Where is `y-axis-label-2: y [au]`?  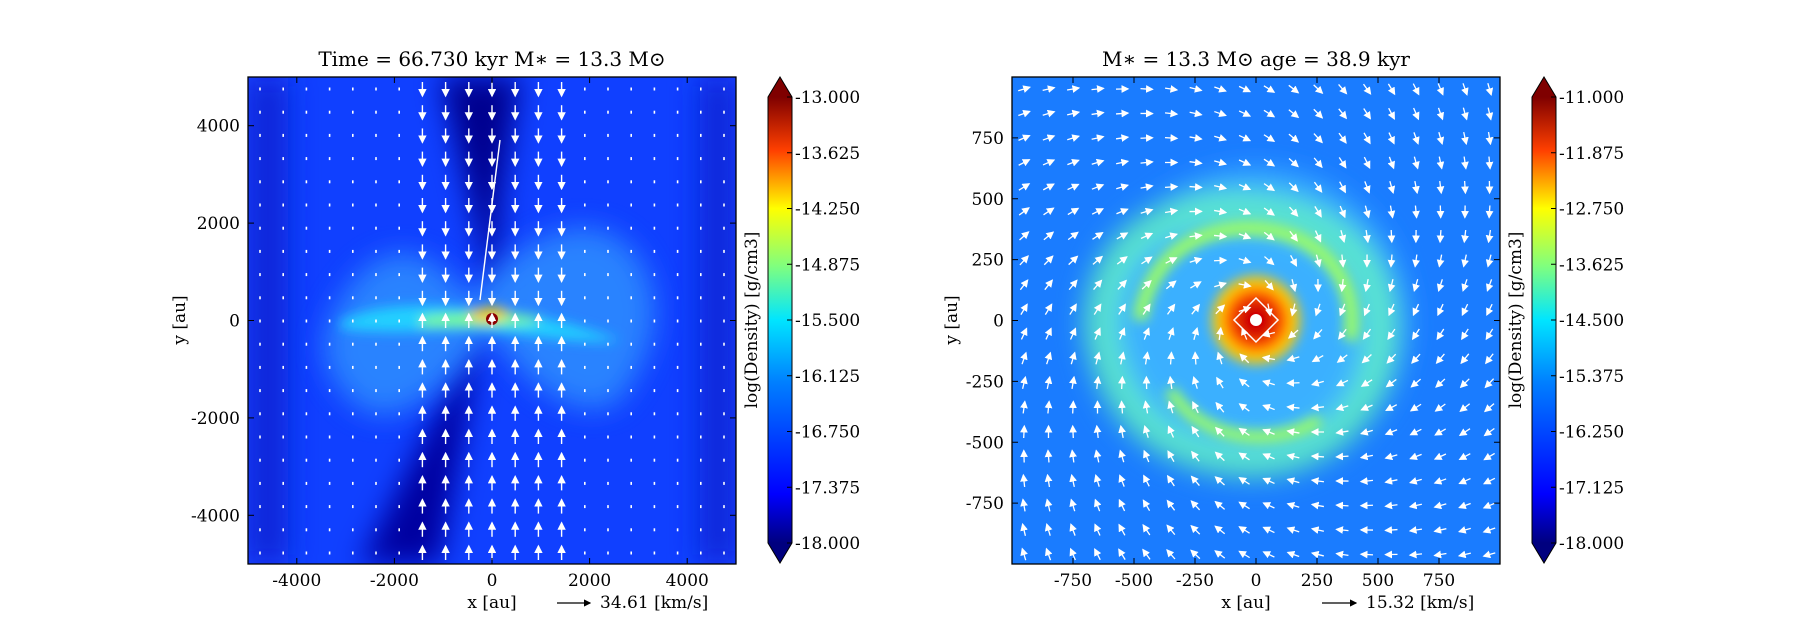
y-axis-label-2: y [au] is located at coordinates (952, 320).